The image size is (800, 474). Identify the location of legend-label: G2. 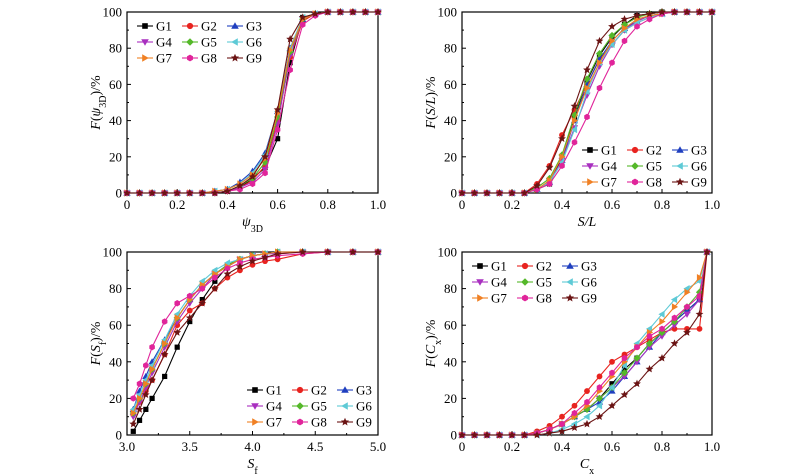
(209, 26).